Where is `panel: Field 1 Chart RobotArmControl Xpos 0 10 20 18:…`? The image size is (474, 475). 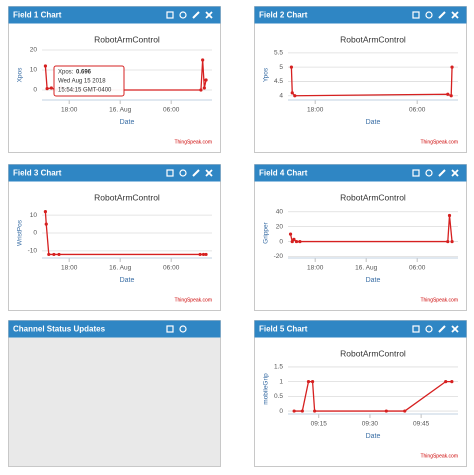
panel: Field 1 Chart RobotArmControl Xpos 0 10 20 18:… is located at coordinates (114, 79).